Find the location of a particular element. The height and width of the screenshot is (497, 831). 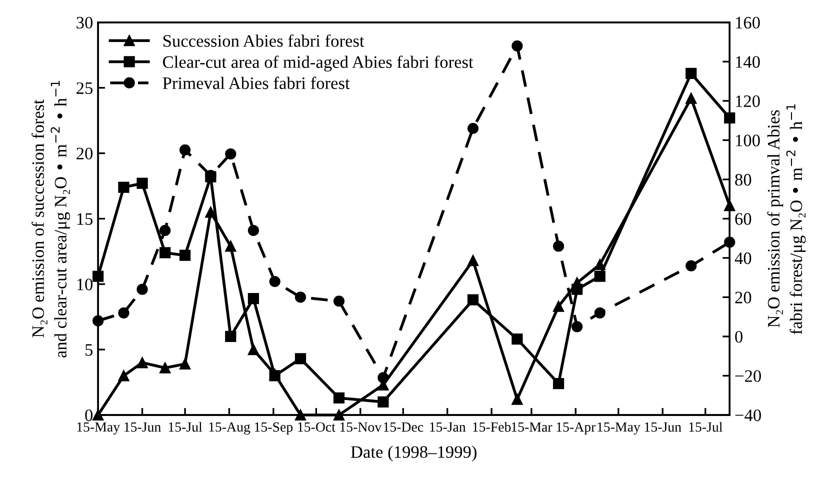

x-tick-label: 15-Jan is located at coordinates (448, 427).